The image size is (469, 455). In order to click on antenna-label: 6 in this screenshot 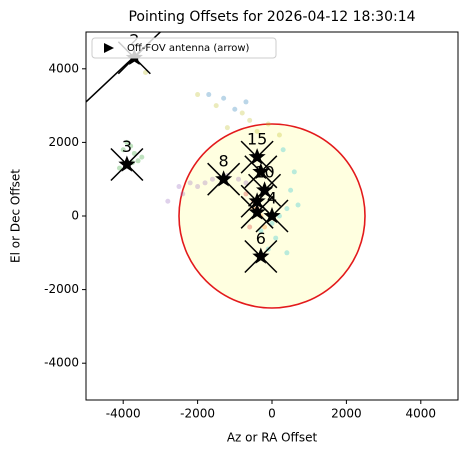, I will do `click(261, 238)`.